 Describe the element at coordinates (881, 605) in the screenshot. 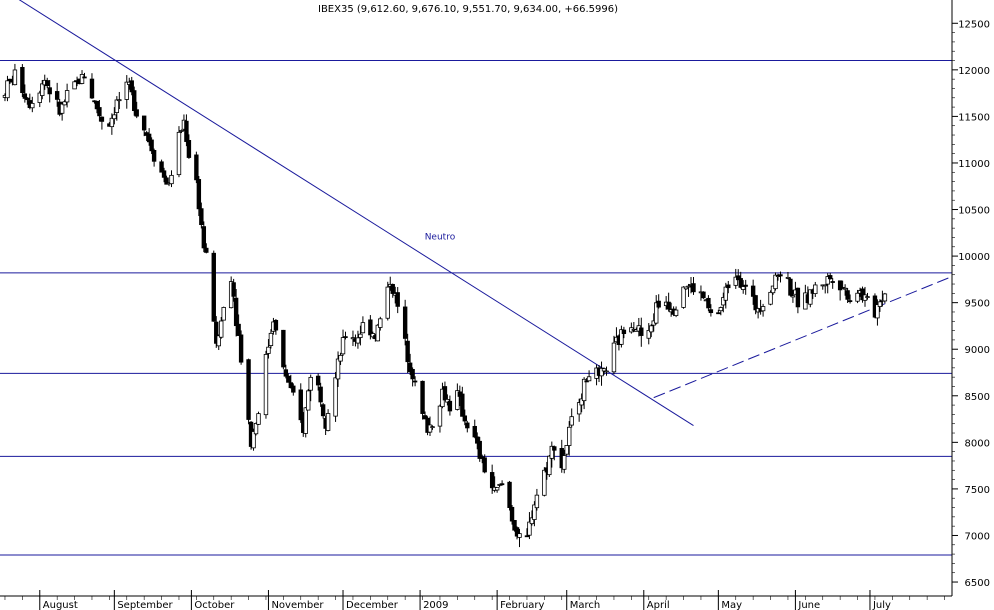

I see `x-tick-label: July` at that location.